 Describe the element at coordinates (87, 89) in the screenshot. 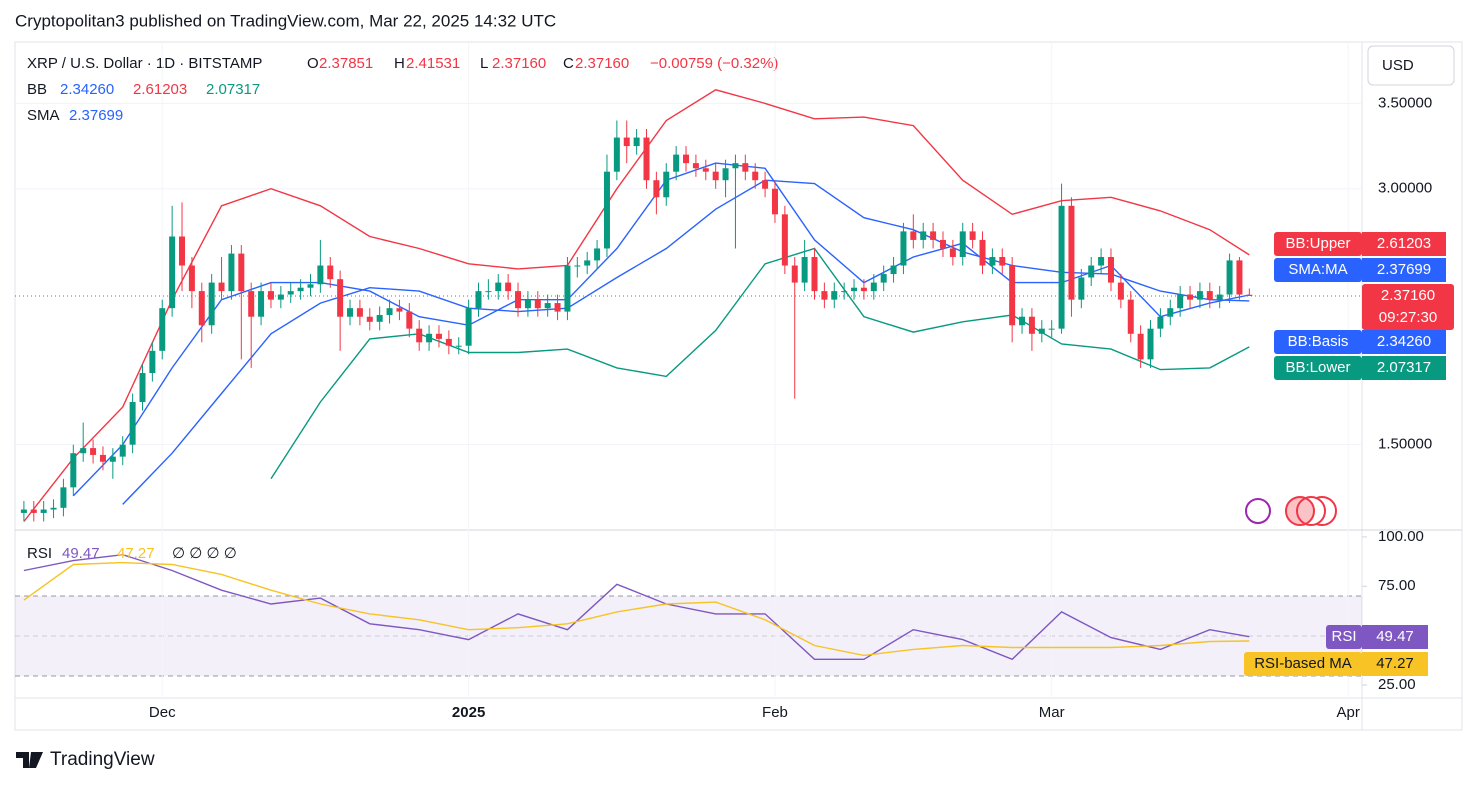

I see `indicator-value: 2.34260` at that location.